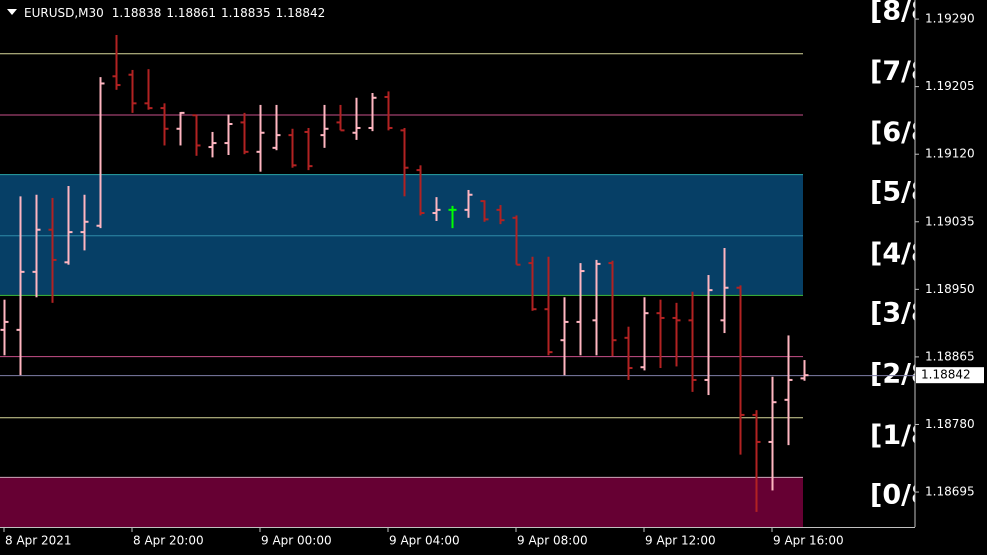  Describe the element at coordinates (64, 13) in the screenshot. I see `symbol: EURUSD,M30` at that location.